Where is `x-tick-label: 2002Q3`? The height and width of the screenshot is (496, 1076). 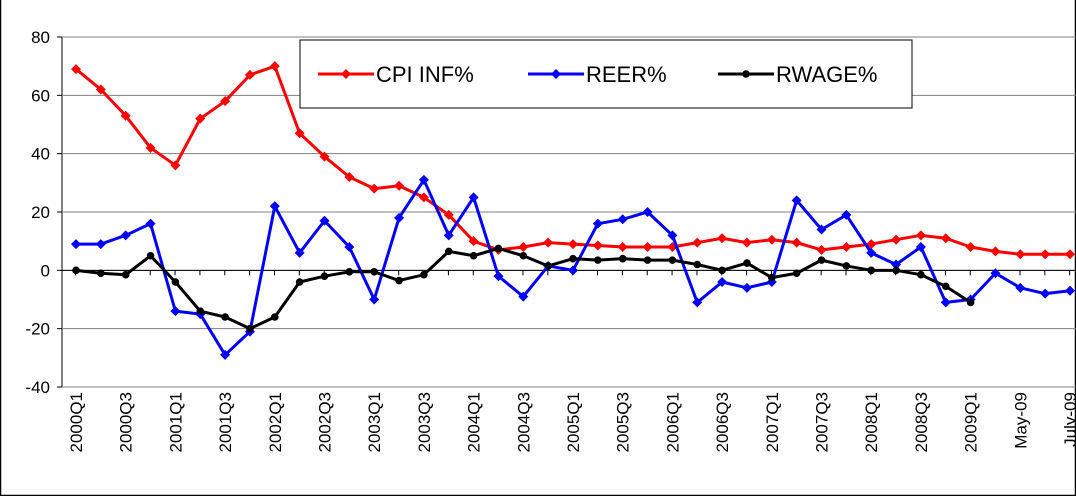
x-tick-label: 2002Q3 is located at coordinates (325, 422).